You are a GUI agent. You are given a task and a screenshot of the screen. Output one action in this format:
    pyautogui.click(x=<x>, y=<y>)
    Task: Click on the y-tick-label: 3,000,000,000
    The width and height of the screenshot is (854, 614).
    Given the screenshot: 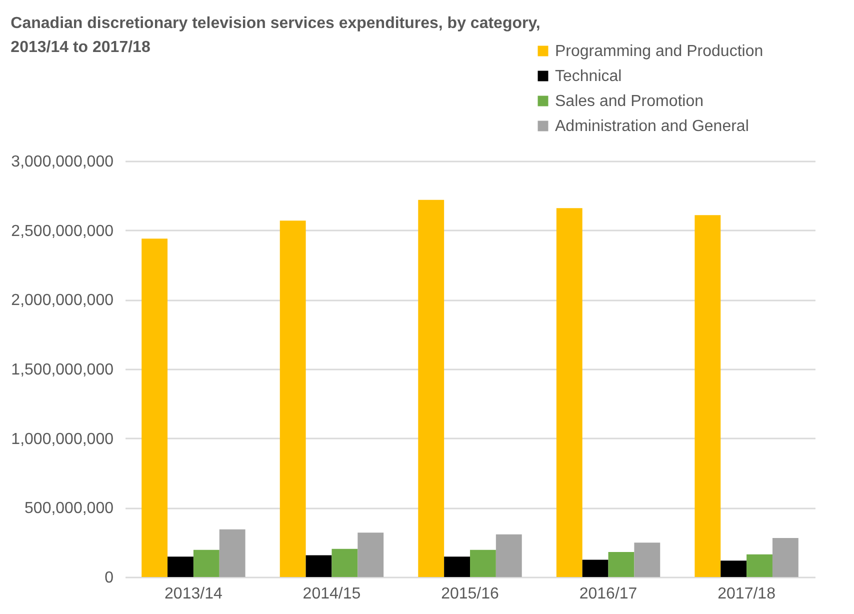 What is the action you would take?
    pyautogui.click(x=62, y=162)
    